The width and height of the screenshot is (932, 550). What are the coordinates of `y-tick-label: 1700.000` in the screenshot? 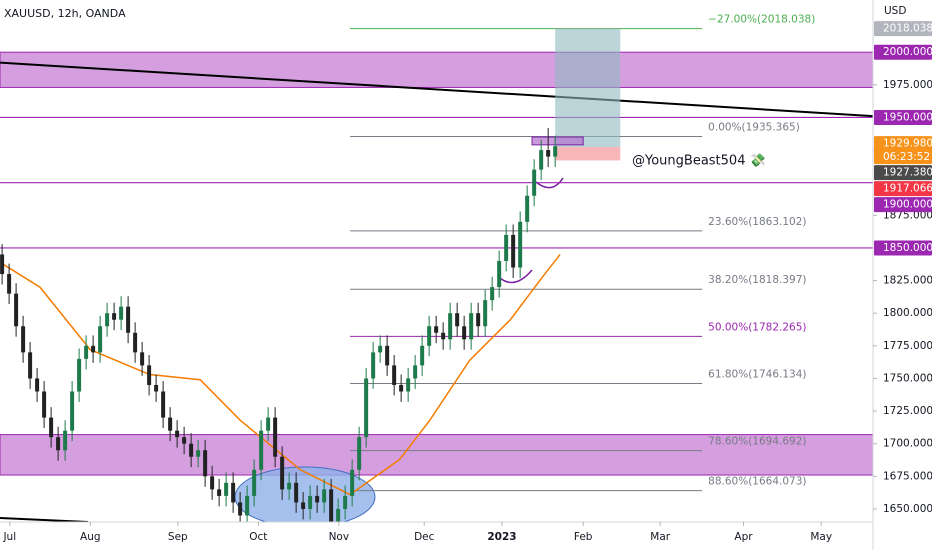 It's located at (907, 444).